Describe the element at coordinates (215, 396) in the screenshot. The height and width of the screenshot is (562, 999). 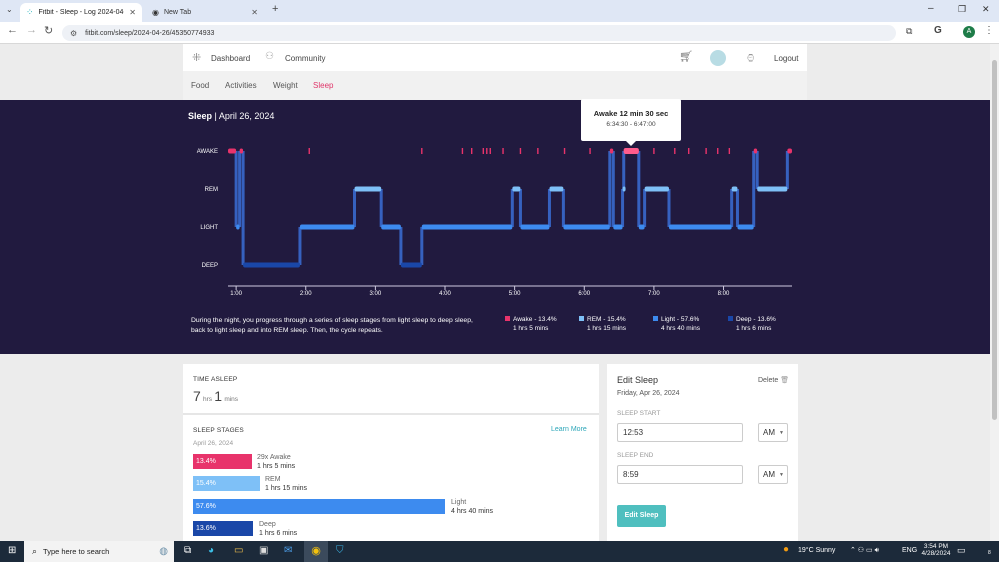
I see `time-asleep-value: 7 hrs 1 mins` at that location.